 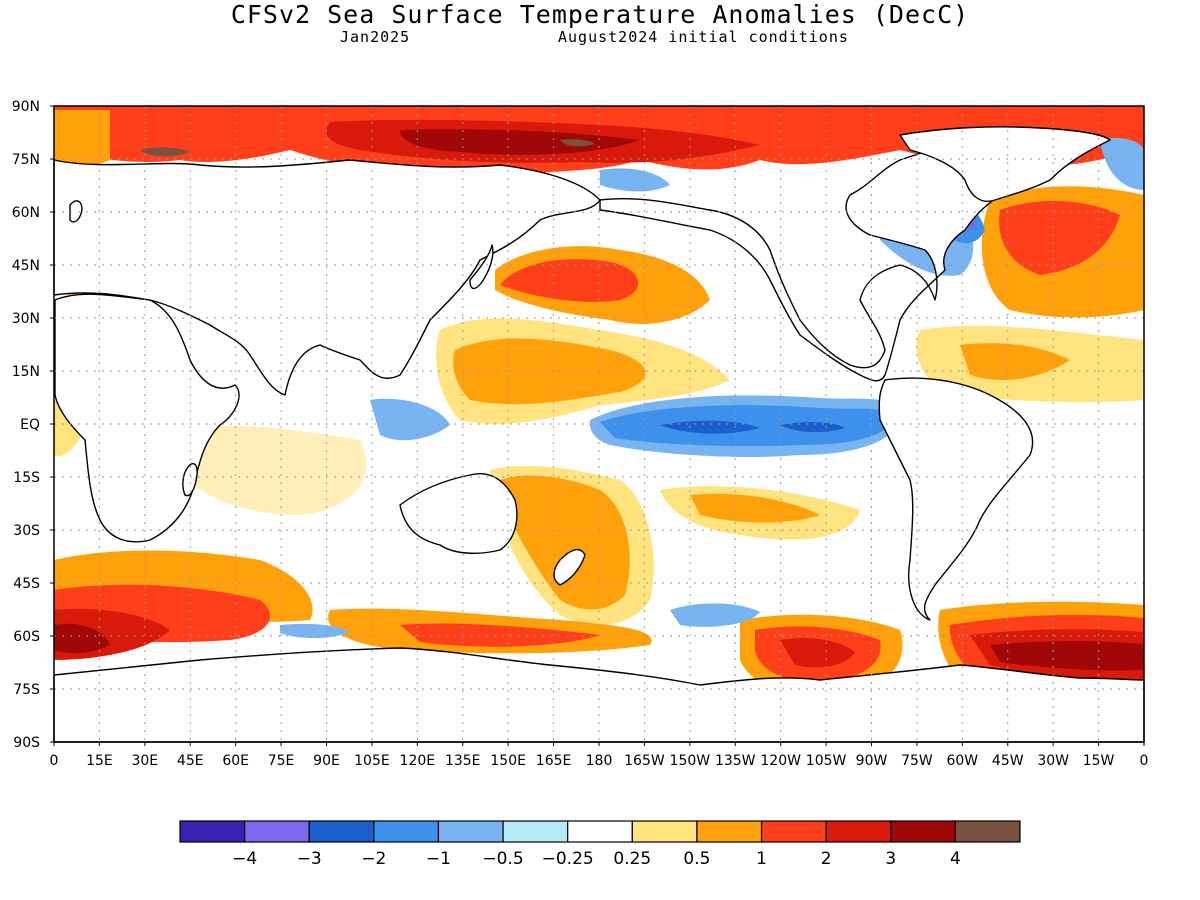 What do you see at coordinates (99, 761) in the screenshot?
I see `lon-tick-label: 15E` at bounding box center [99, 761].